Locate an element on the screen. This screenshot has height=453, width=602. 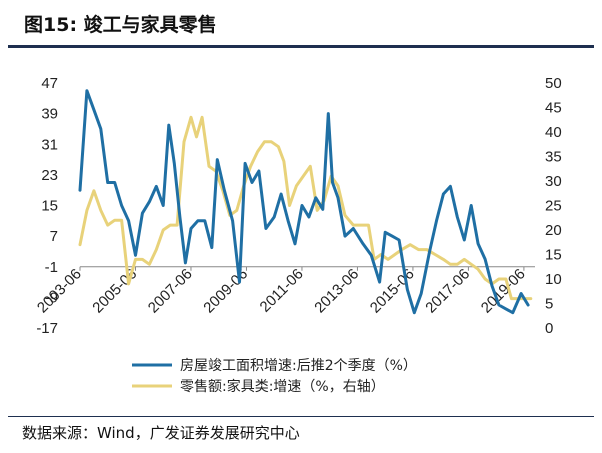
right-y-tick-label: 30 is located at coordinates (553, 181).